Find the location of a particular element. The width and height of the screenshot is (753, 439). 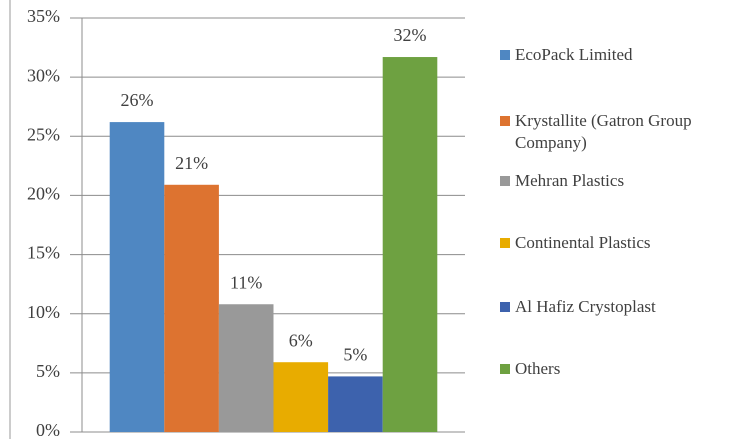

y-tick-label: 15% is located at coordinates (43, 253).